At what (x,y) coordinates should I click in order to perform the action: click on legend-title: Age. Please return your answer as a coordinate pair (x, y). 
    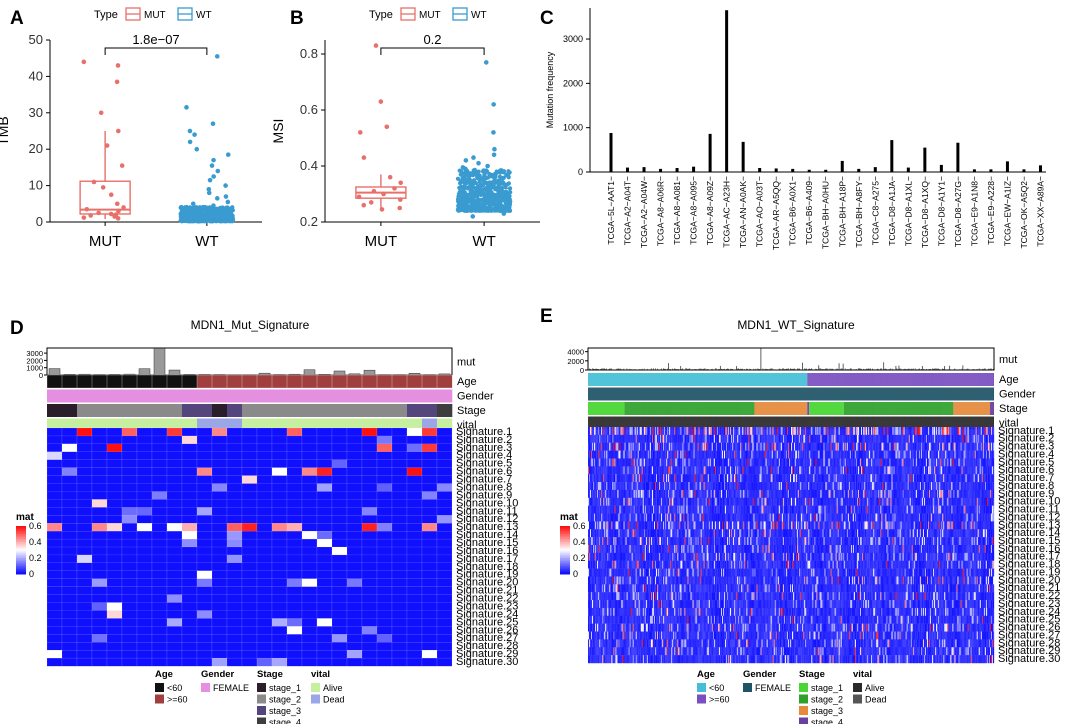
    Looking at the image, I should click on (164, 674).